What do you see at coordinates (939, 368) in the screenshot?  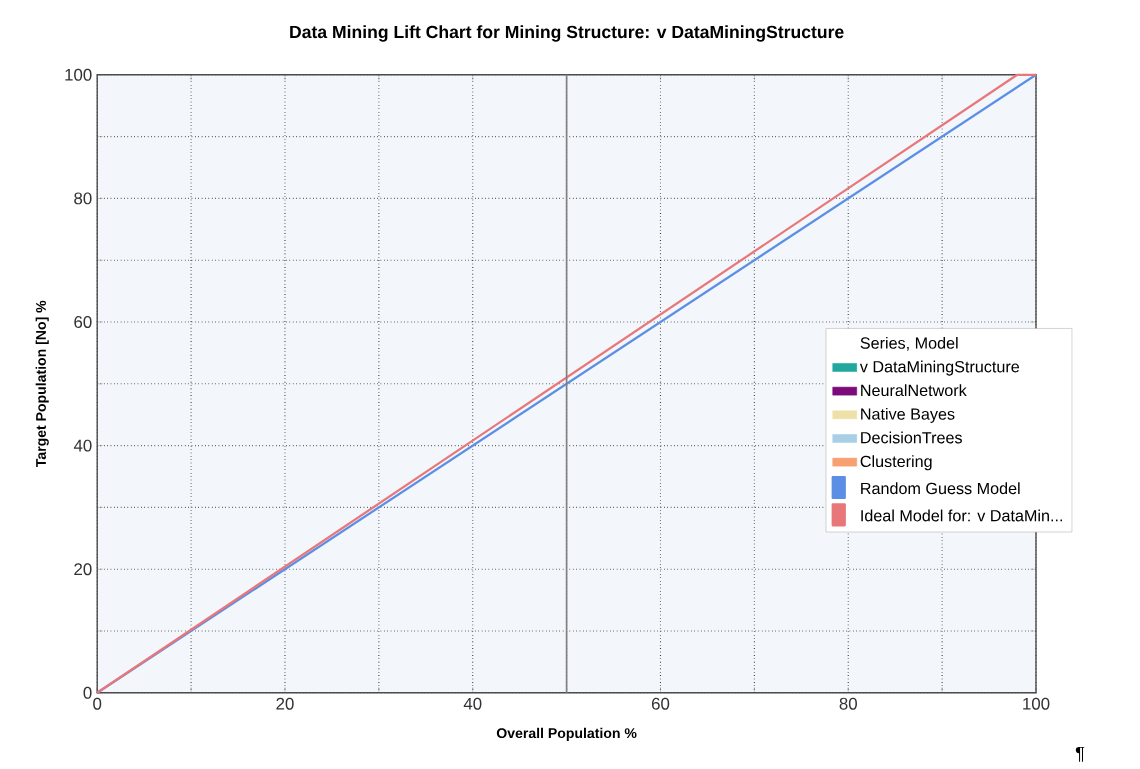 I see `legend-label: v DataMiningStructure` at bounding box center [939, 368].